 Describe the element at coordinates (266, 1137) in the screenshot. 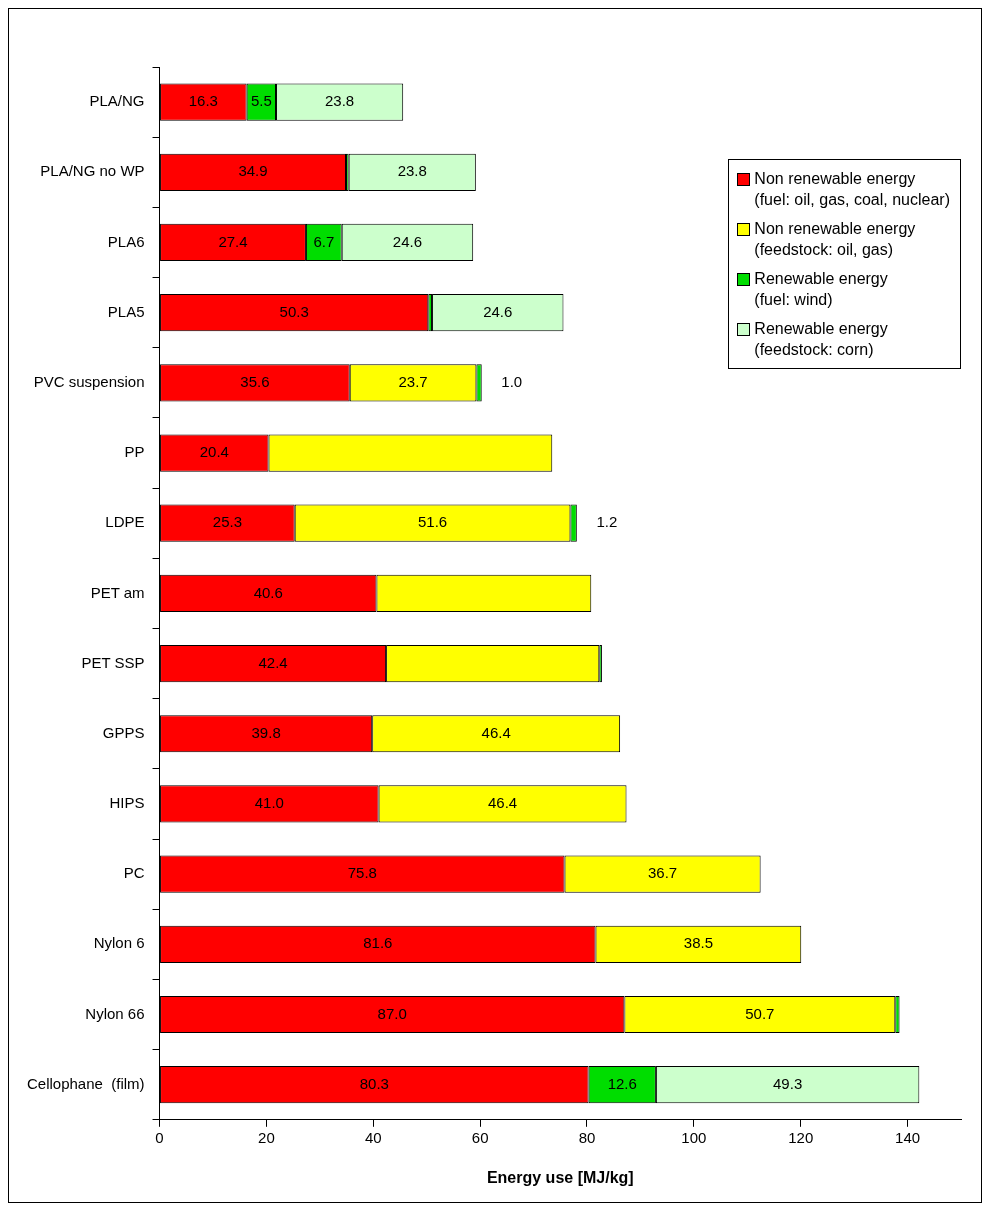

I see `x-tick-label: 20` at that location.